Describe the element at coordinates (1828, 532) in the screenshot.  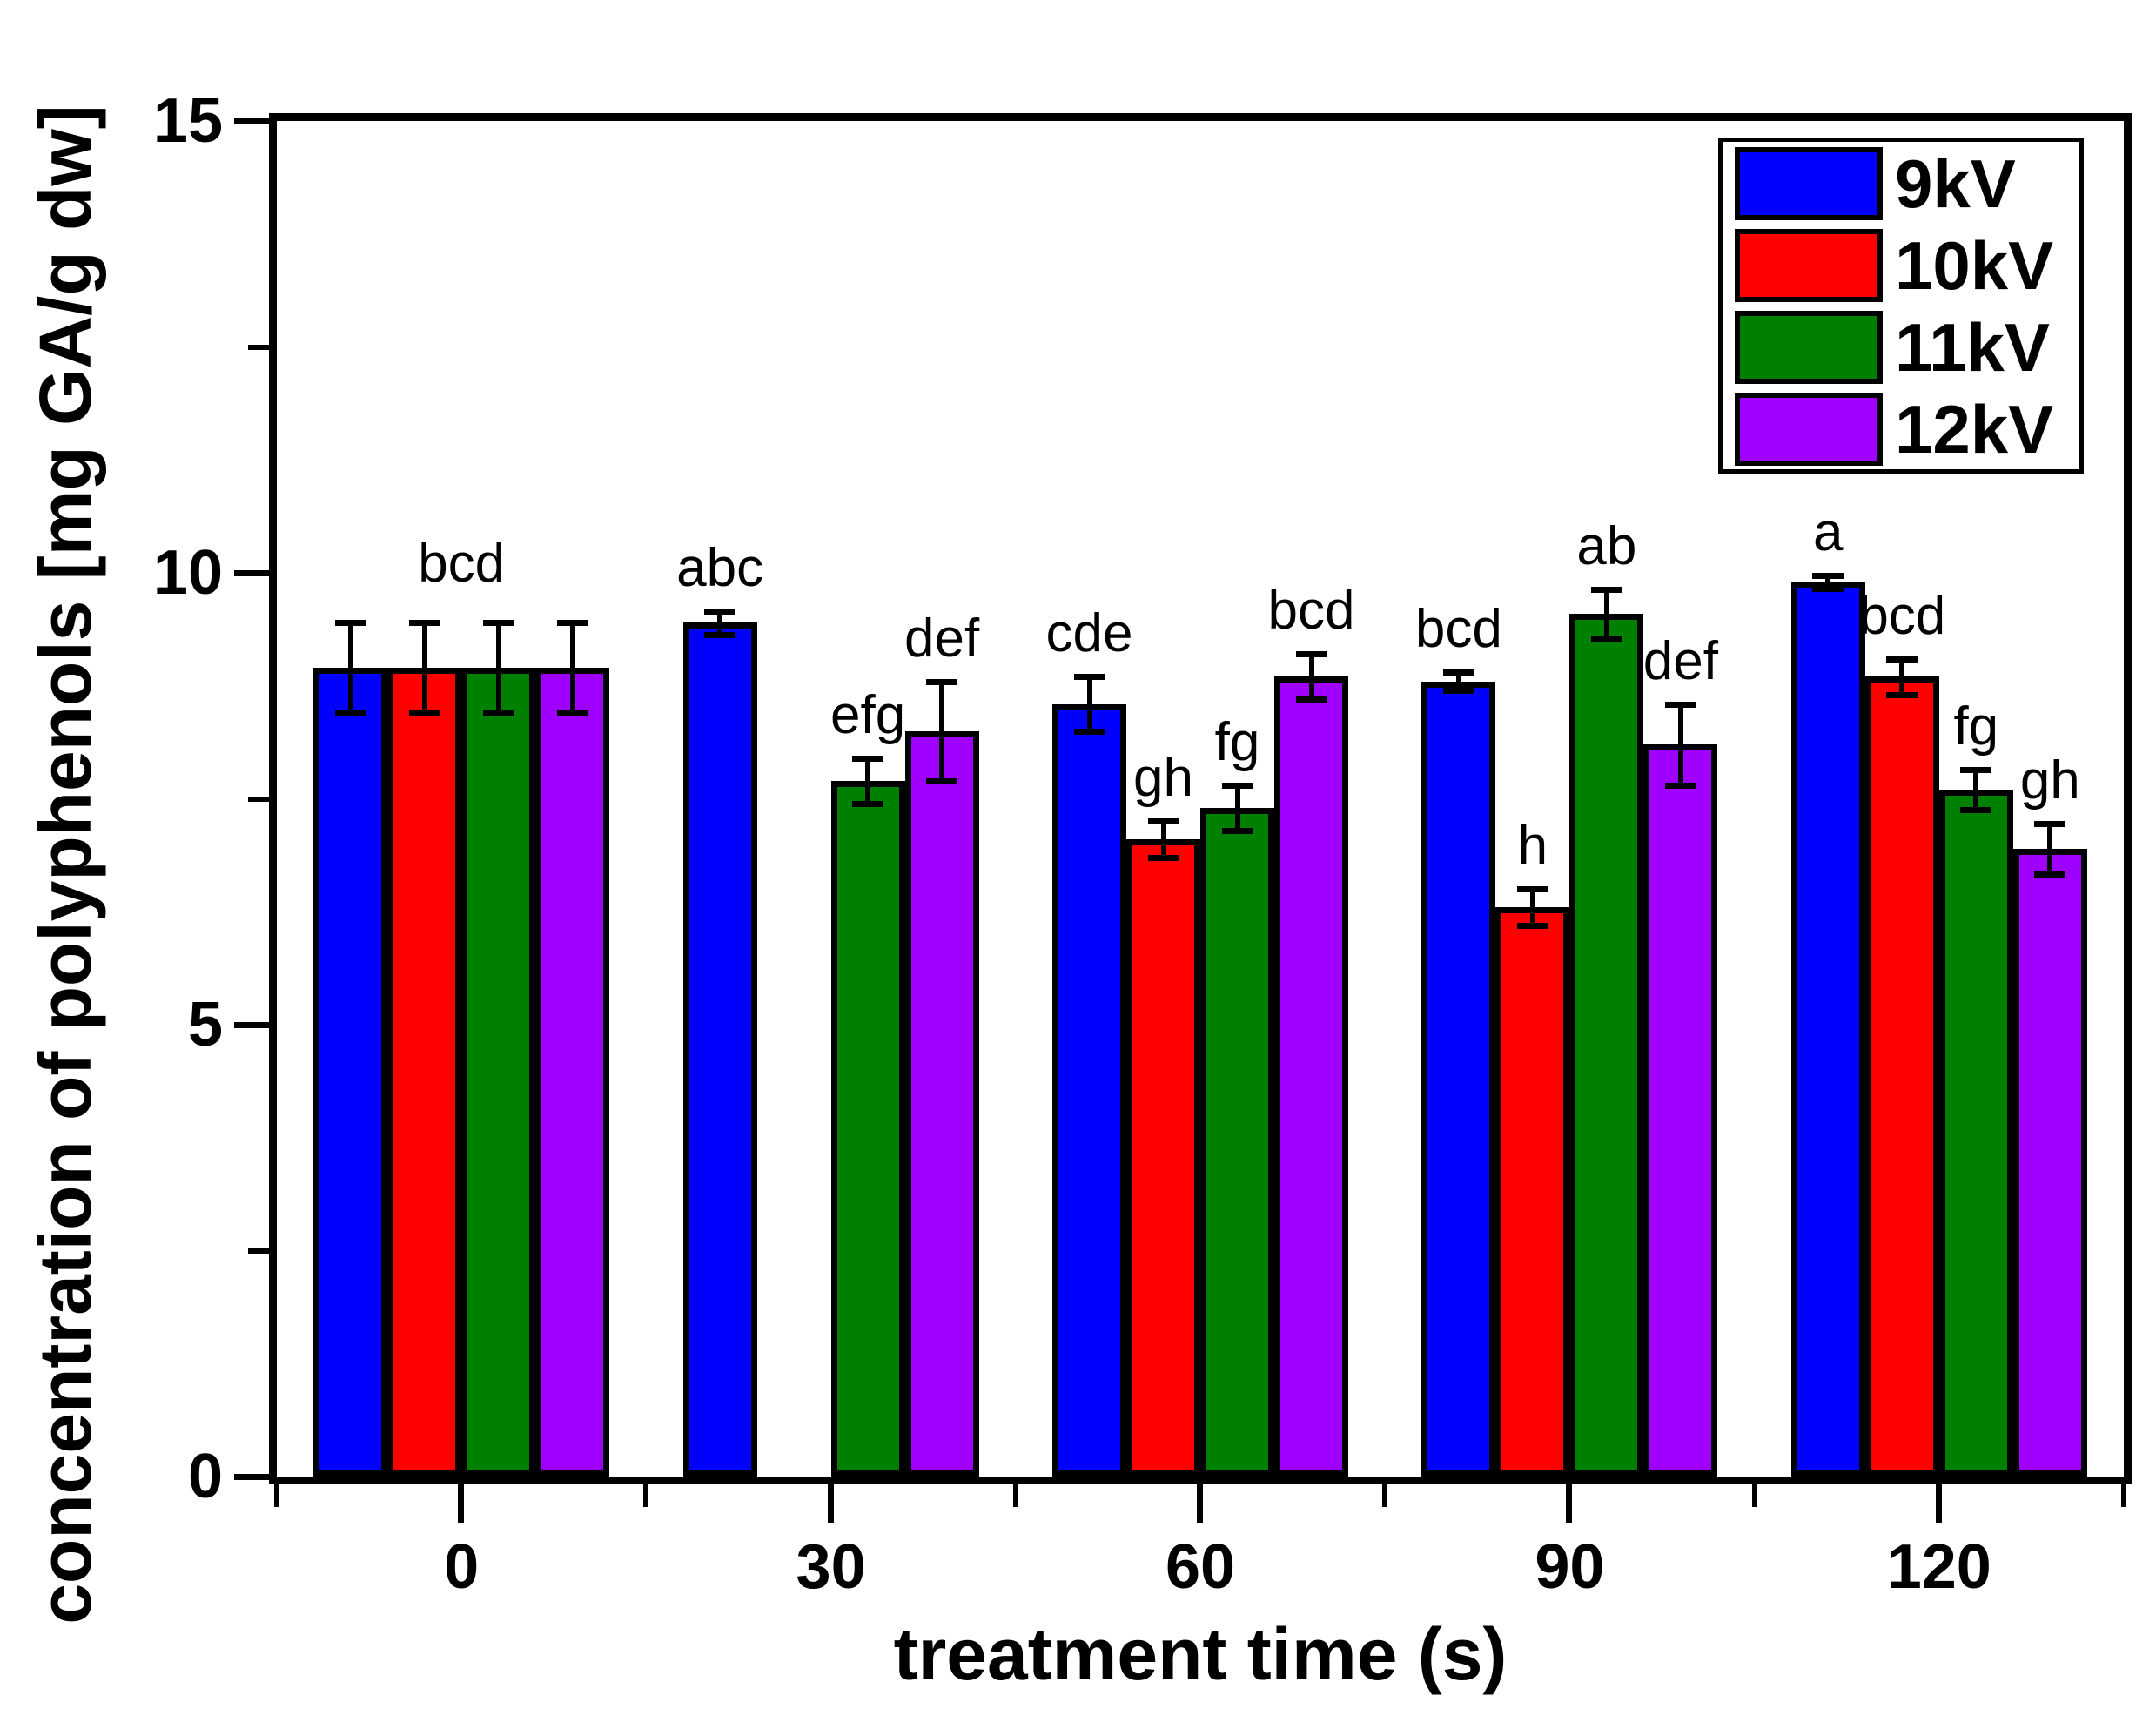
I see `significance-letter-9kV-120: a` at that location.